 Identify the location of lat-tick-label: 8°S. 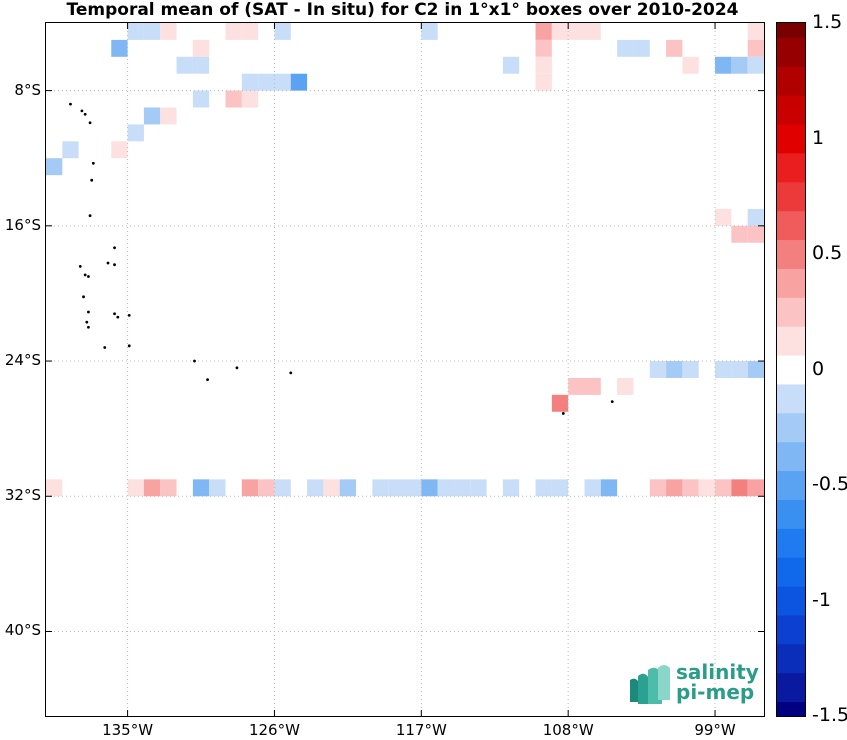
(27, 89).